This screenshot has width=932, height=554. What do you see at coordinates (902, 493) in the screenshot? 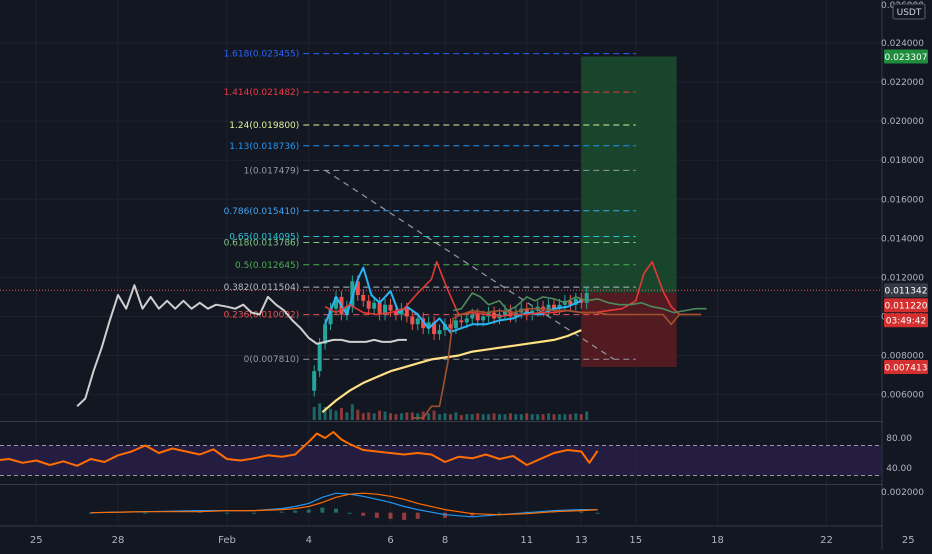
I see `macd-tick-0: 0.002000` at bounding box center [902, 493].